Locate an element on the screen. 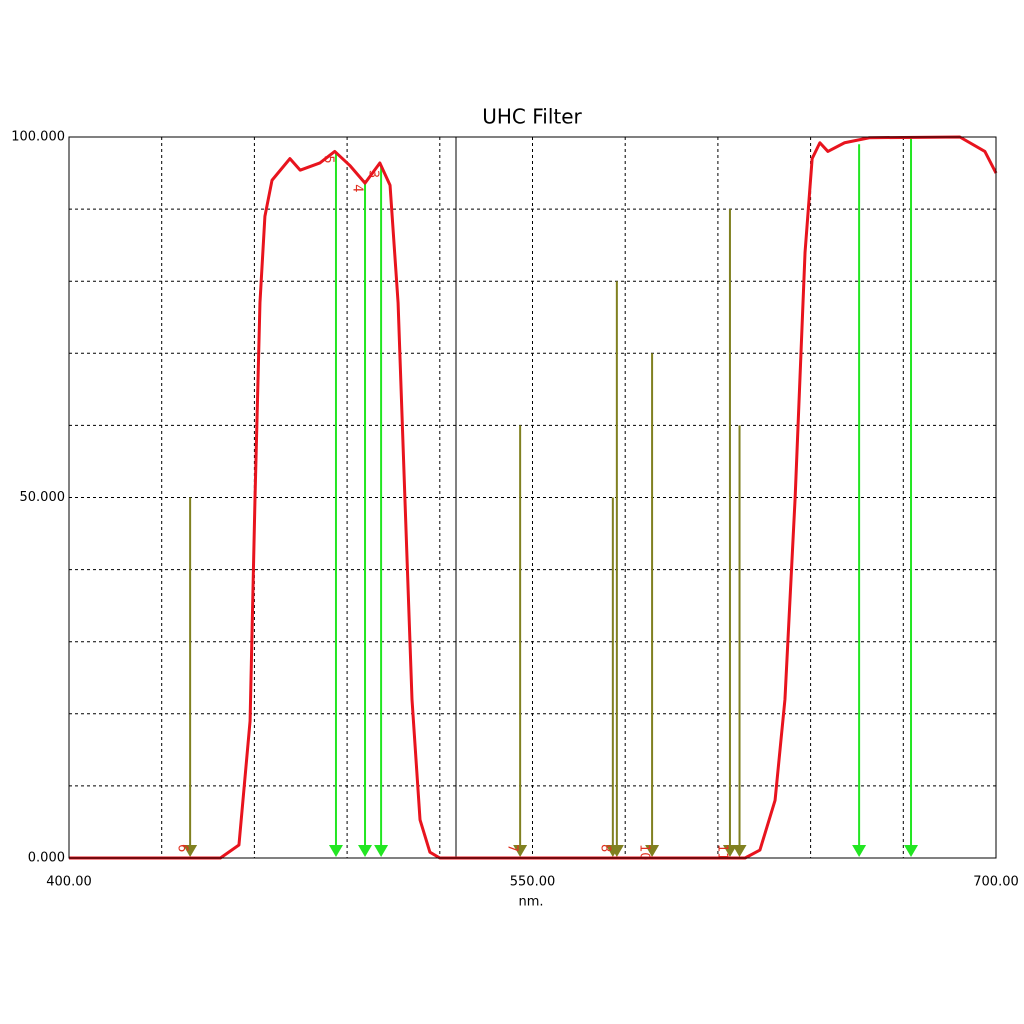  y-tick-label: 0.000 is located at coordinates (46, 858).